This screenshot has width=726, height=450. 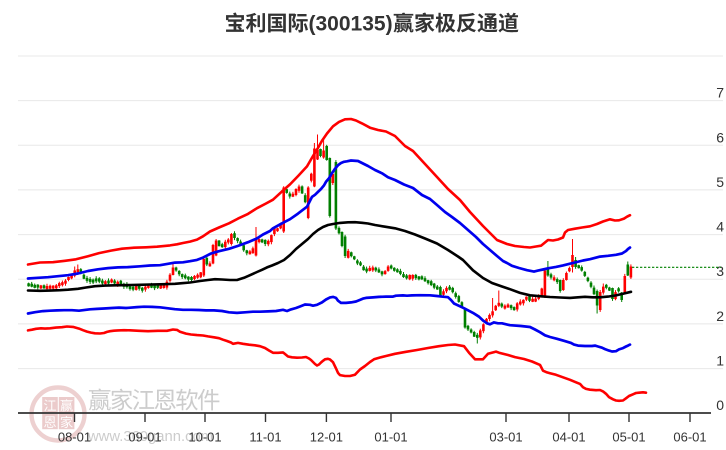 I want to click on svg-text: 04-01, so click(x=568, y=437).